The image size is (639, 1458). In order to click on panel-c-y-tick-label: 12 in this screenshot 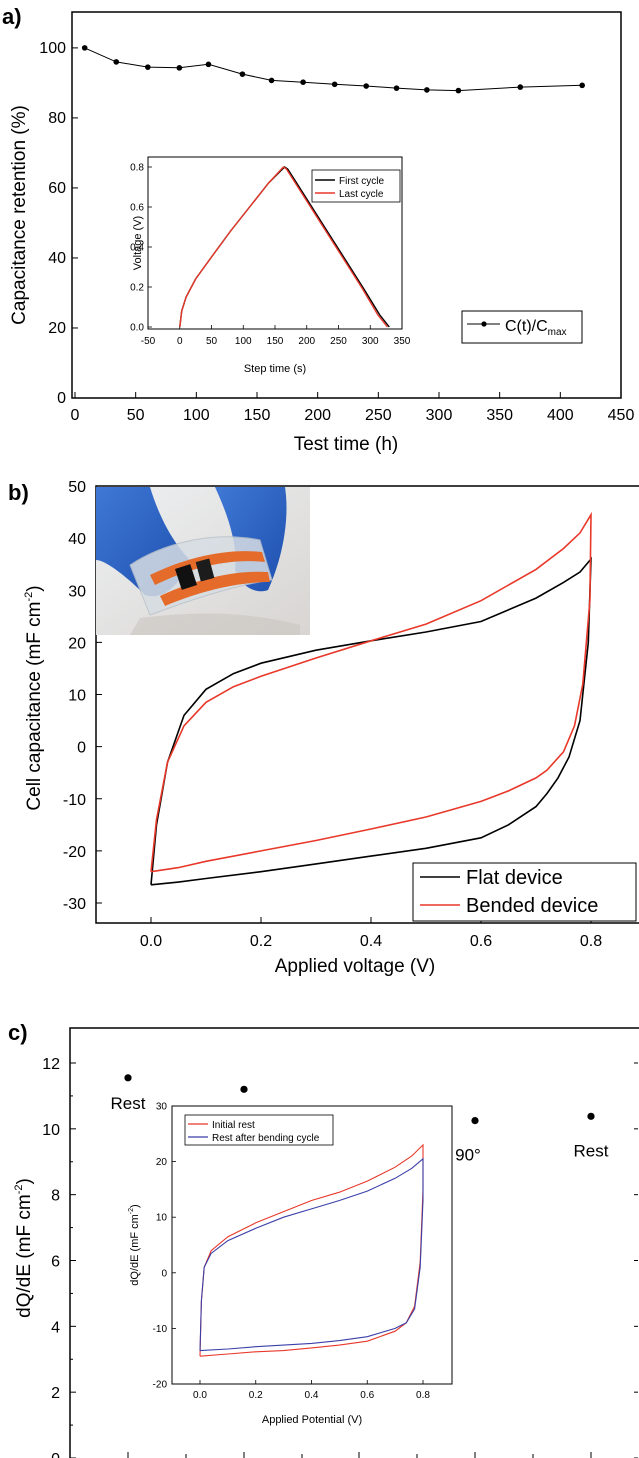, I will do `click(51, 1064)`.